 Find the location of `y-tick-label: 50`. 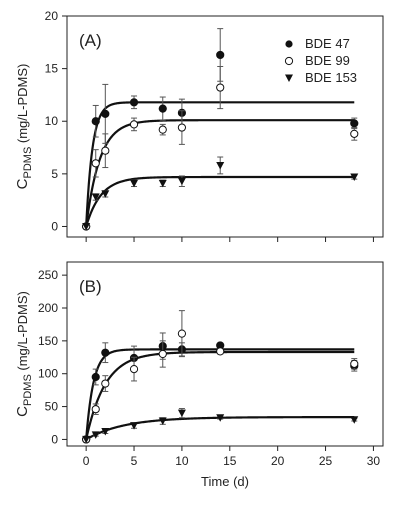

y-tick-label: 50 is located at coordinates (52, 407).